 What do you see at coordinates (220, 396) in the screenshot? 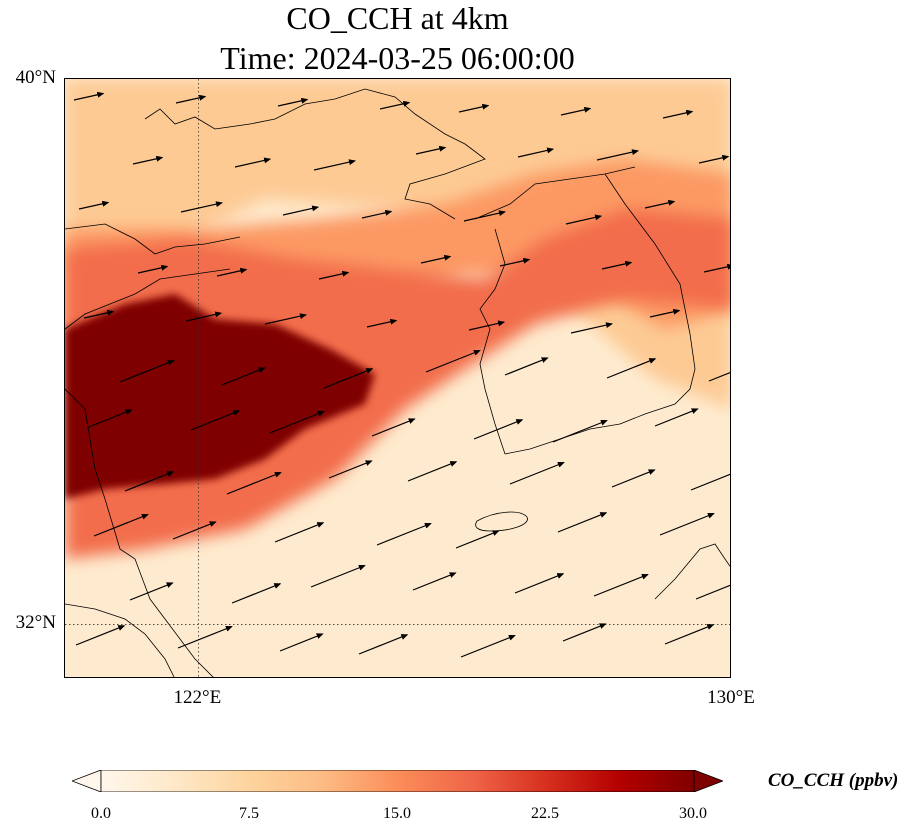
I see `field-high` at bounding box center [220, 396].